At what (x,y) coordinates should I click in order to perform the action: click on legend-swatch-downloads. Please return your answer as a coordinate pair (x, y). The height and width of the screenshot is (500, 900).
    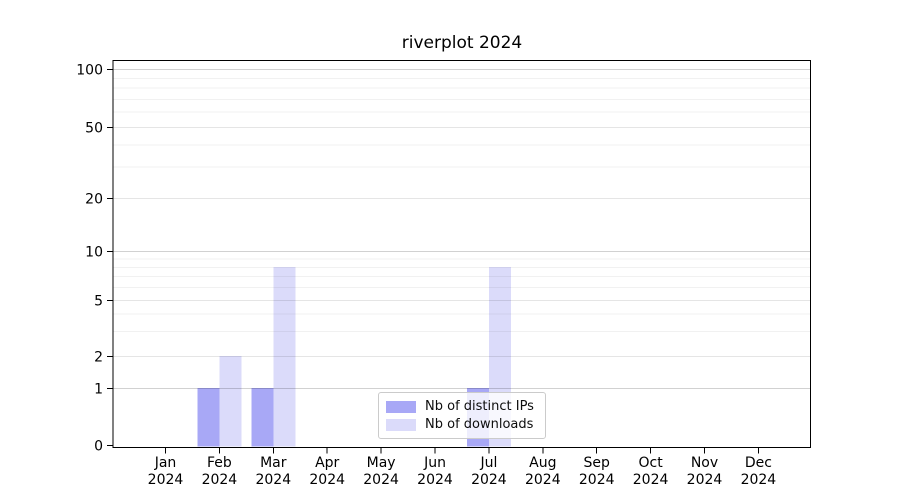
    Looking at the image, I should click on (401, 424).